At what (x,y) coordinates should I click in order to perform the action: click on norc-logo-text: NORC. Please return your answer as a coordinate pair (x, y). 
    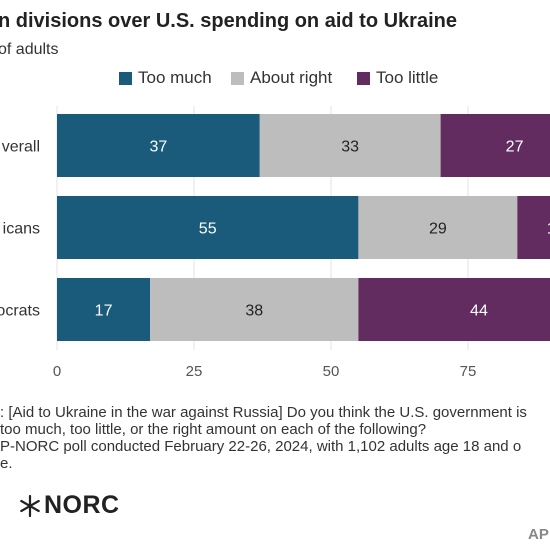
    Looking at the image, I should click on (82, 505).